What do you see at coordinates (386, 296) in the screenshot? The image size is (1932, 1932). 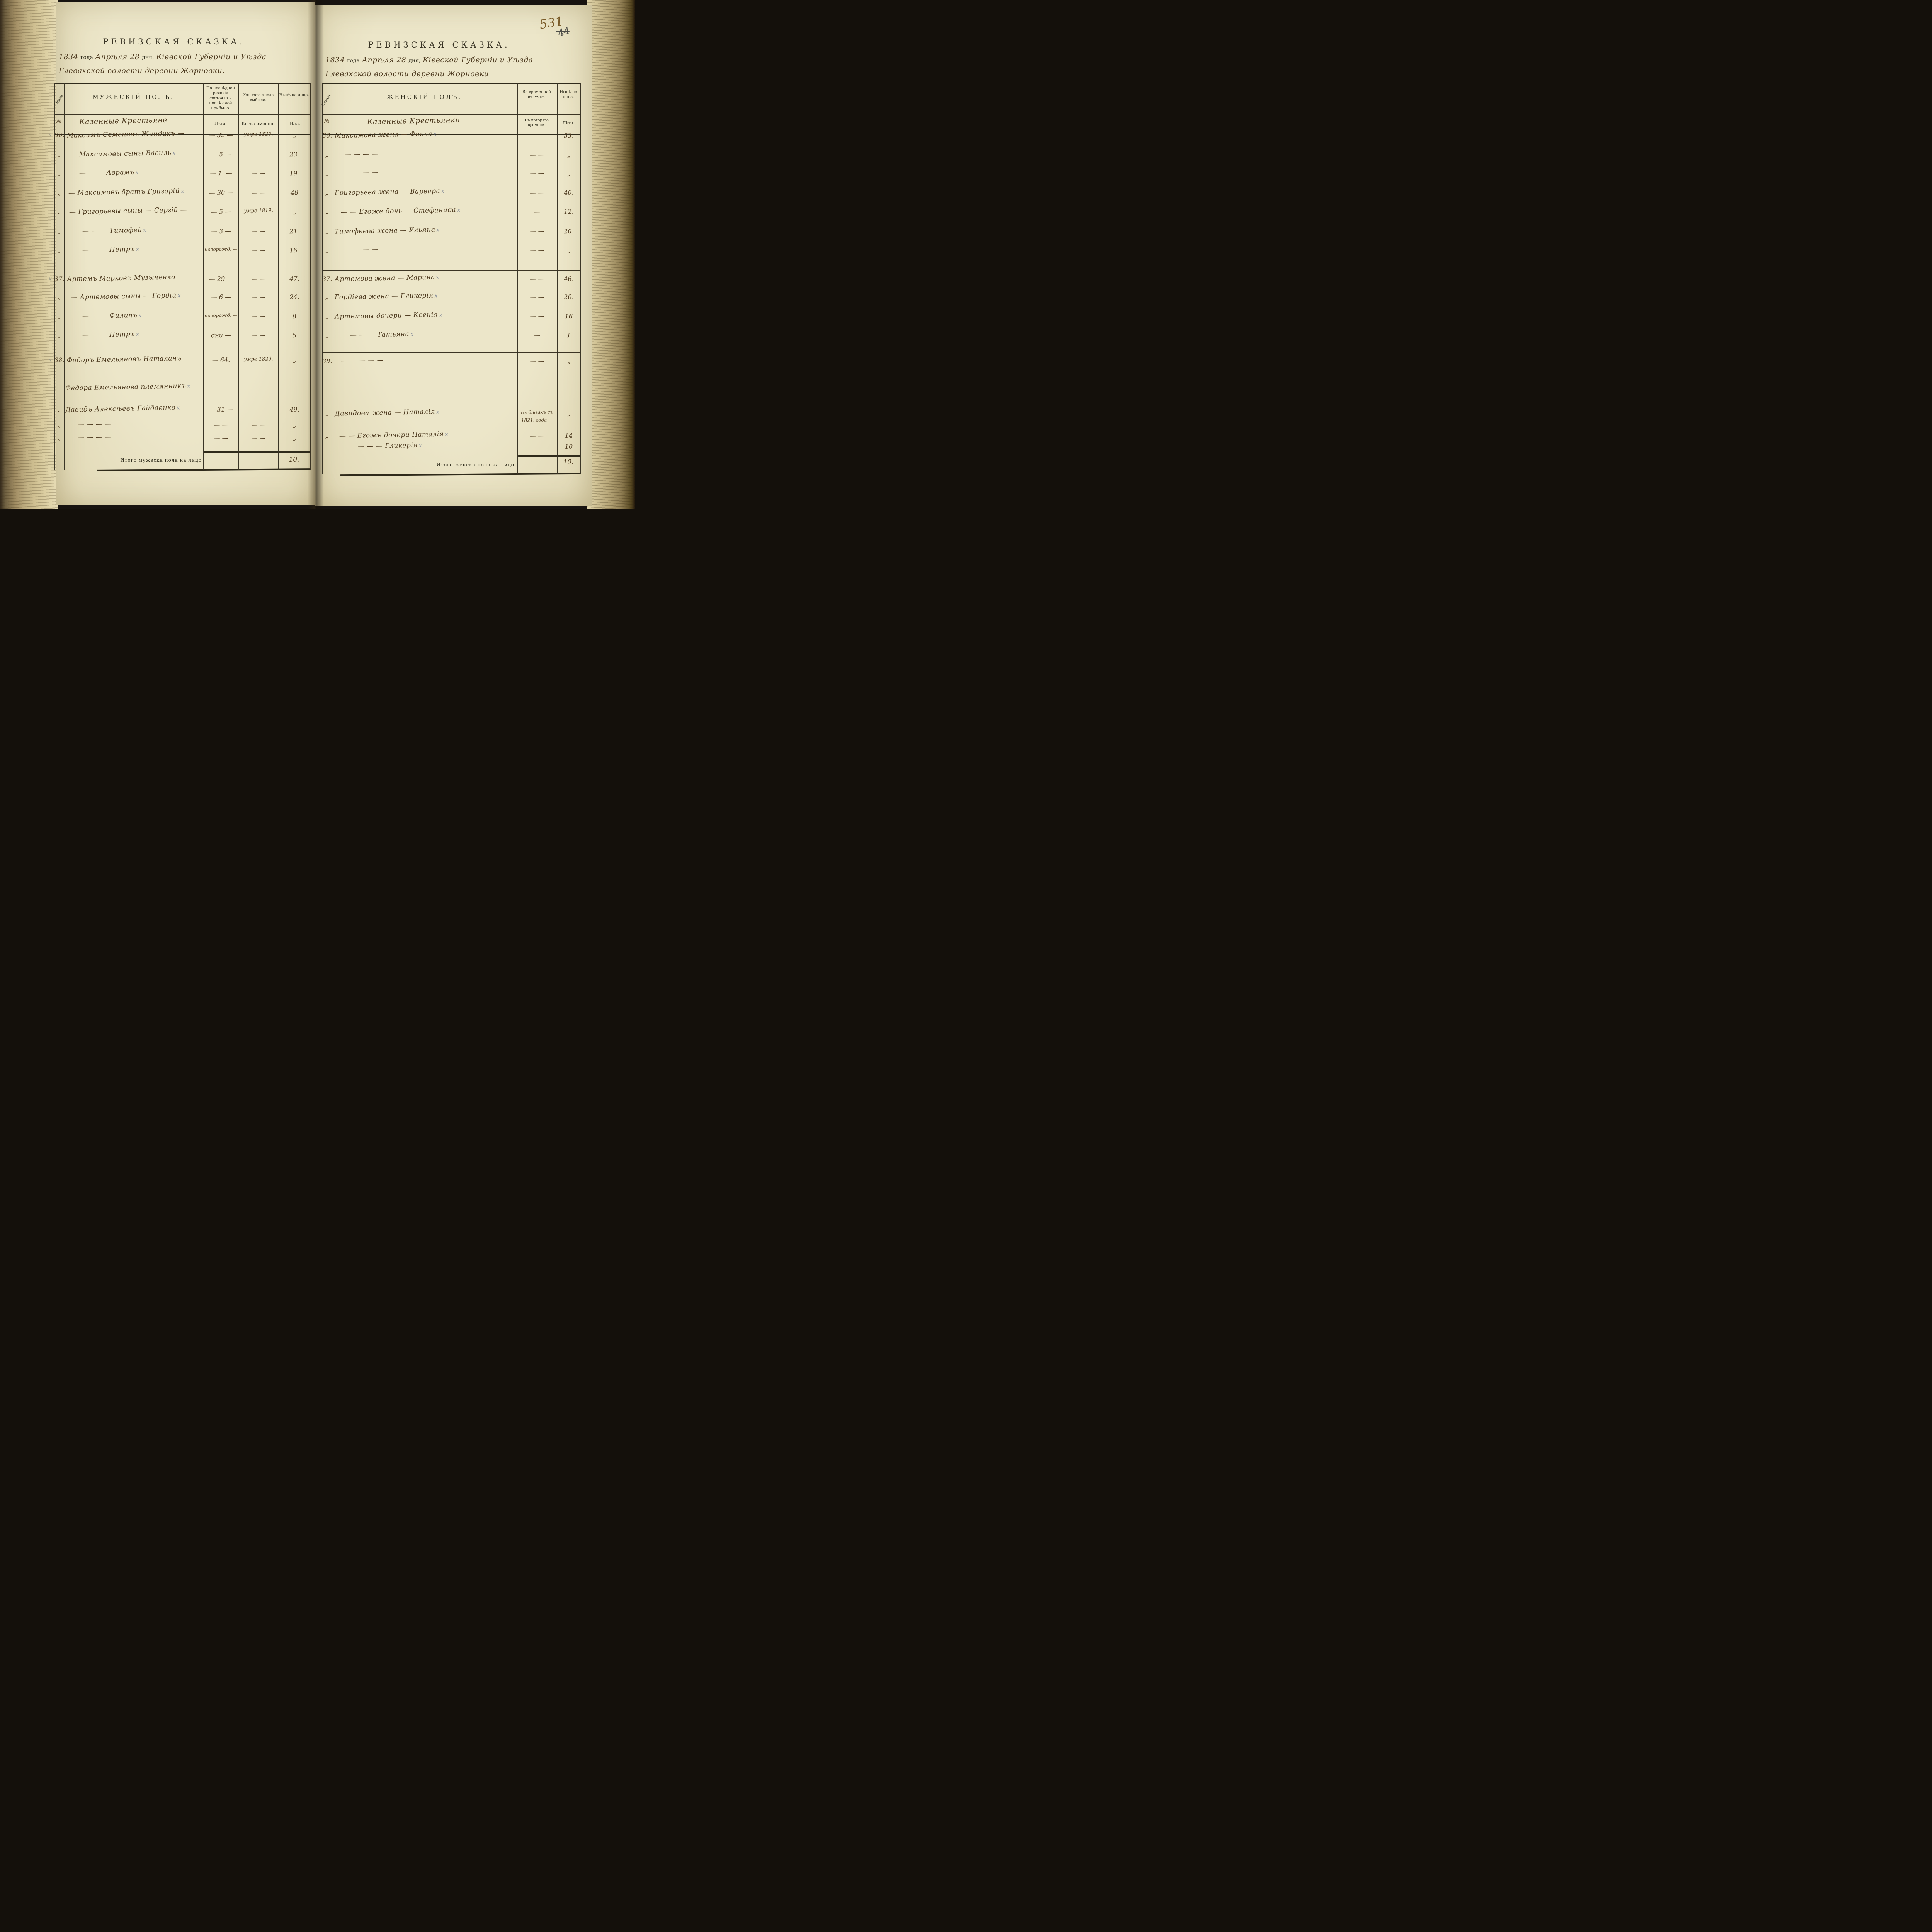 I see `person-name: Гордіева жена — Гликерія x` at bounding box center [386, 296].